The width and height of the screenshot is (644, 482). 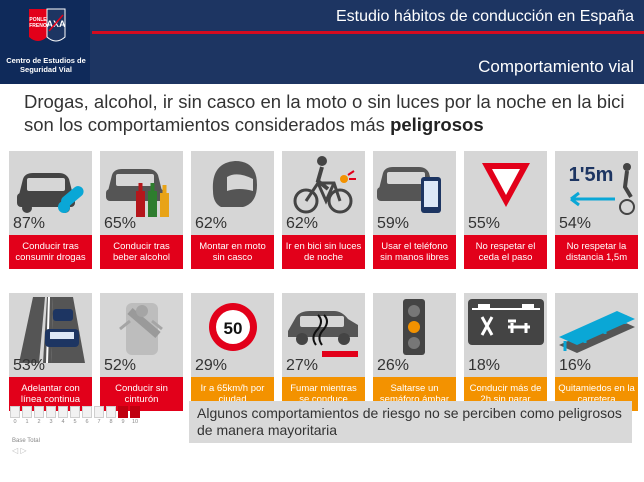 I want to click on speed-limit-value: 50, so click(x=233, y=328).